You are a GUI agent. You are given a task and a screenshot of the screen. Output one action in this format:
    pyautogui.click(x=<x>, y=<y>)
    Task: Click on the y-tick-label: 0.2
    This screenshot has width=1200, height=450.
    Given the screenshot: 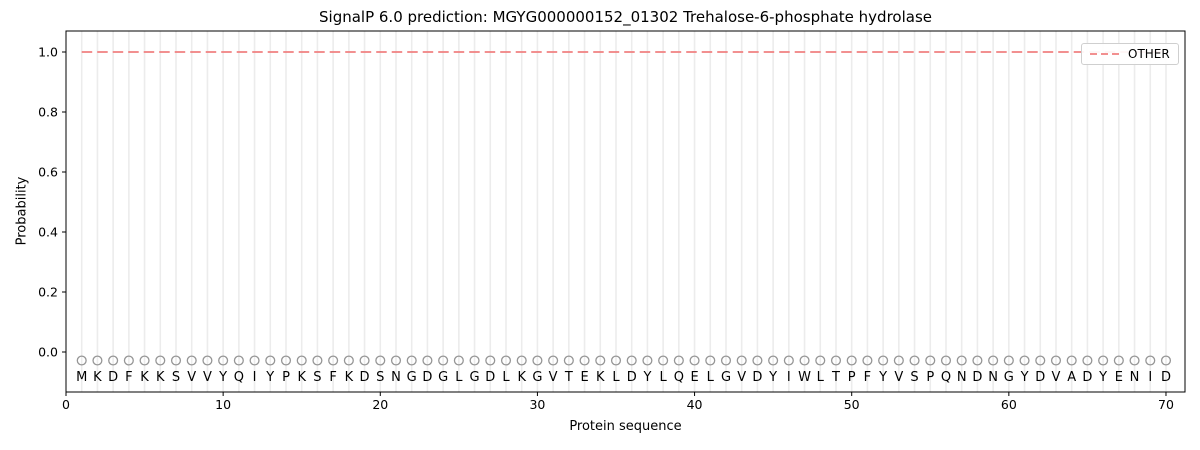 What is the action you would take?
    pyautogui.click(x=48, y=291)
    